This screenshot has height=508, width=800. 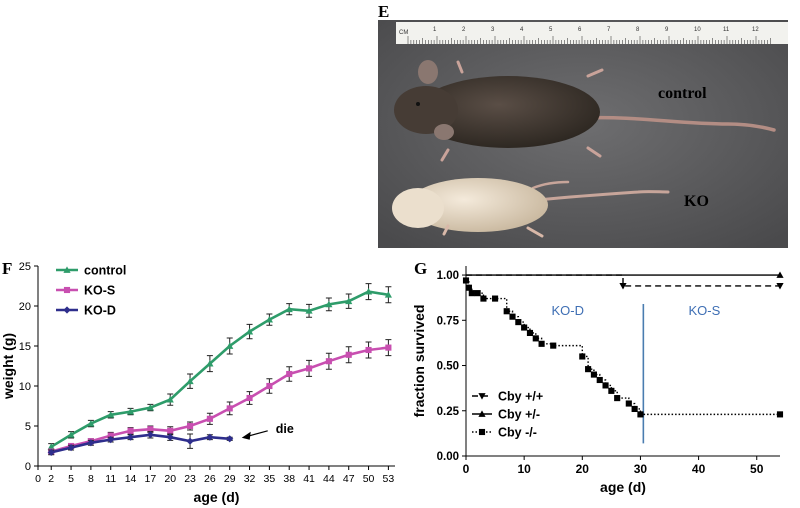 What do you see at coordinates (219, 399) in the screenshot?
I see `series-line-ko-s` at bounding box center [219, 399].